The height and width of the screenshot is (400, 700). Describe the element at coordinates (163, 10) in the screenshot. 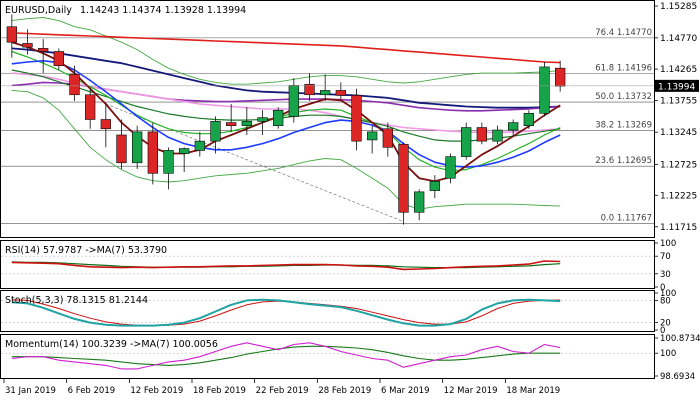

I see `chart-ohlc: 1.14243 1.14374 1.13928 1.13994` at that location.